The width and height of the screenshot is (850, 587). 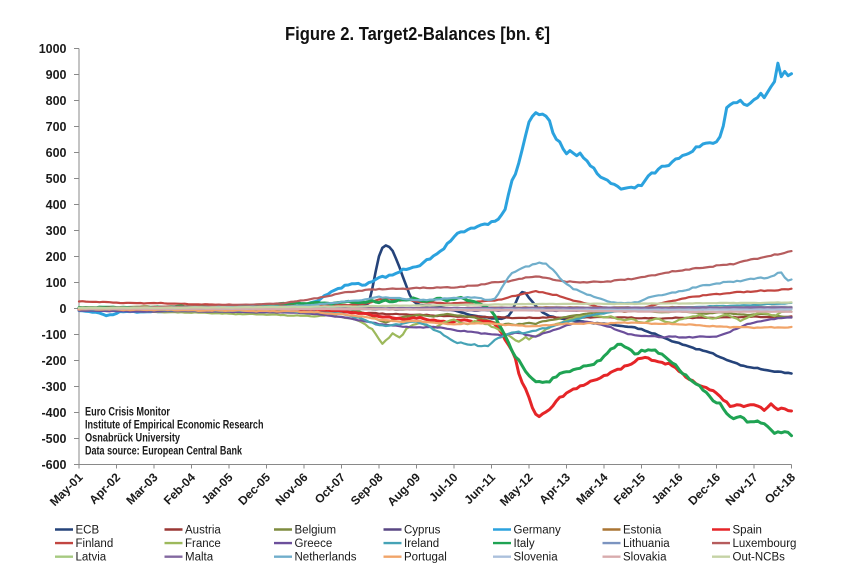 What do you see at coordinates (56, 75) in the screenshot?
I see `svg-text: 900` at bounding box center [56, 75].